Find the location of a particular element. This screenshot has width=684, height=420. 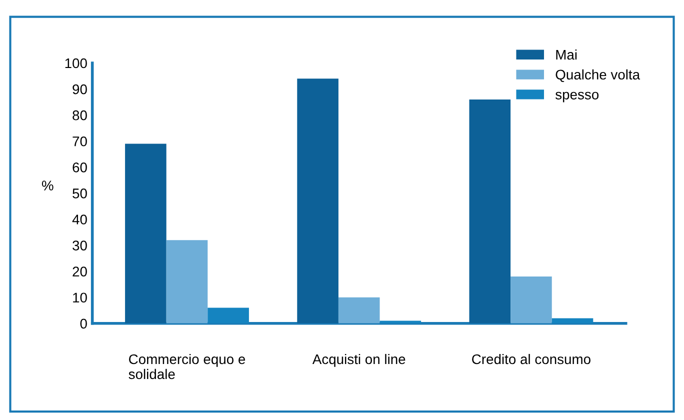

x-tick-label: Commercio equo e solidale is located at coordinates (187, 367).